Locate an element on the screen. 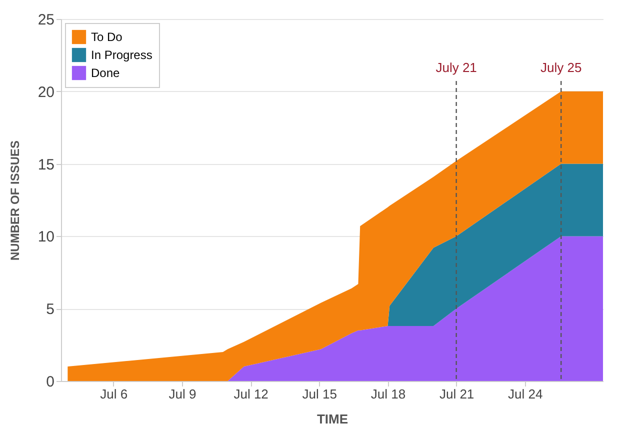 The image size is (621, 440). ref-line-label: July 21 is located at coordinates (456, 67).